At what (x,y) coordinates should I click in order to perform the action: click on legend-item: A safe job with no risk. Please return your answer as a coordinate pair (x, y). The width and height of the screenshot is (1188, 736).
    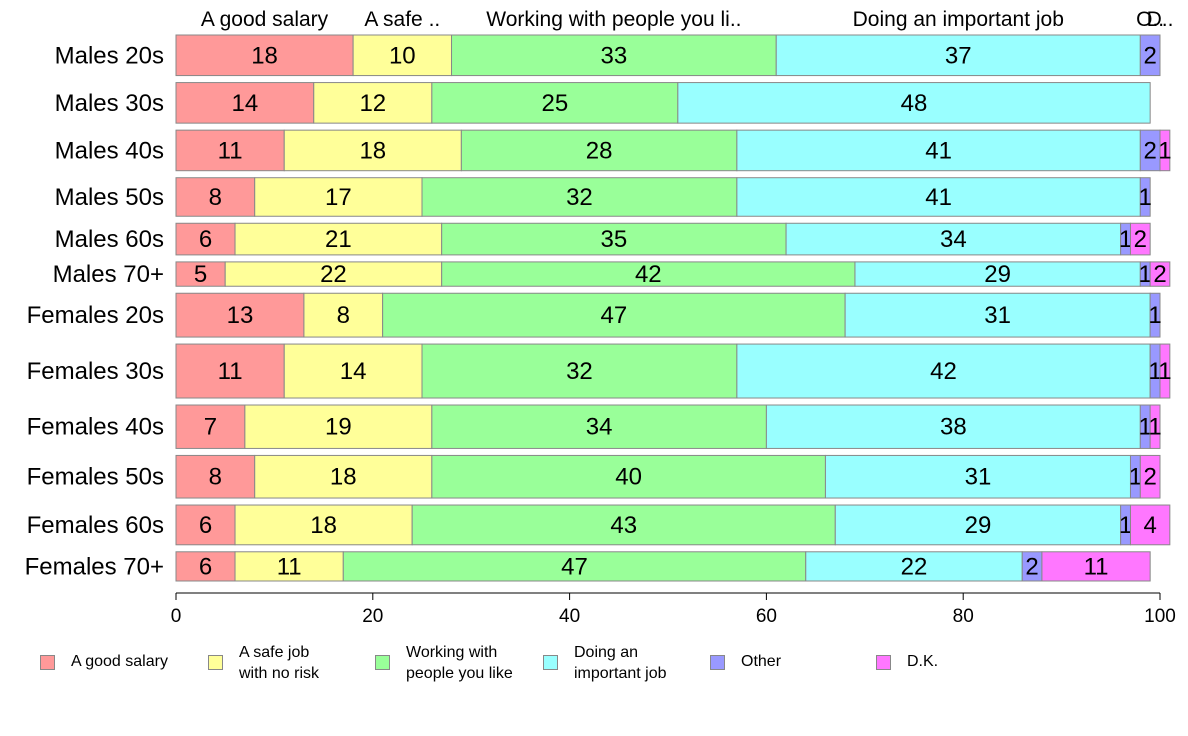
    Looking at the image, I should click on (263, 663).